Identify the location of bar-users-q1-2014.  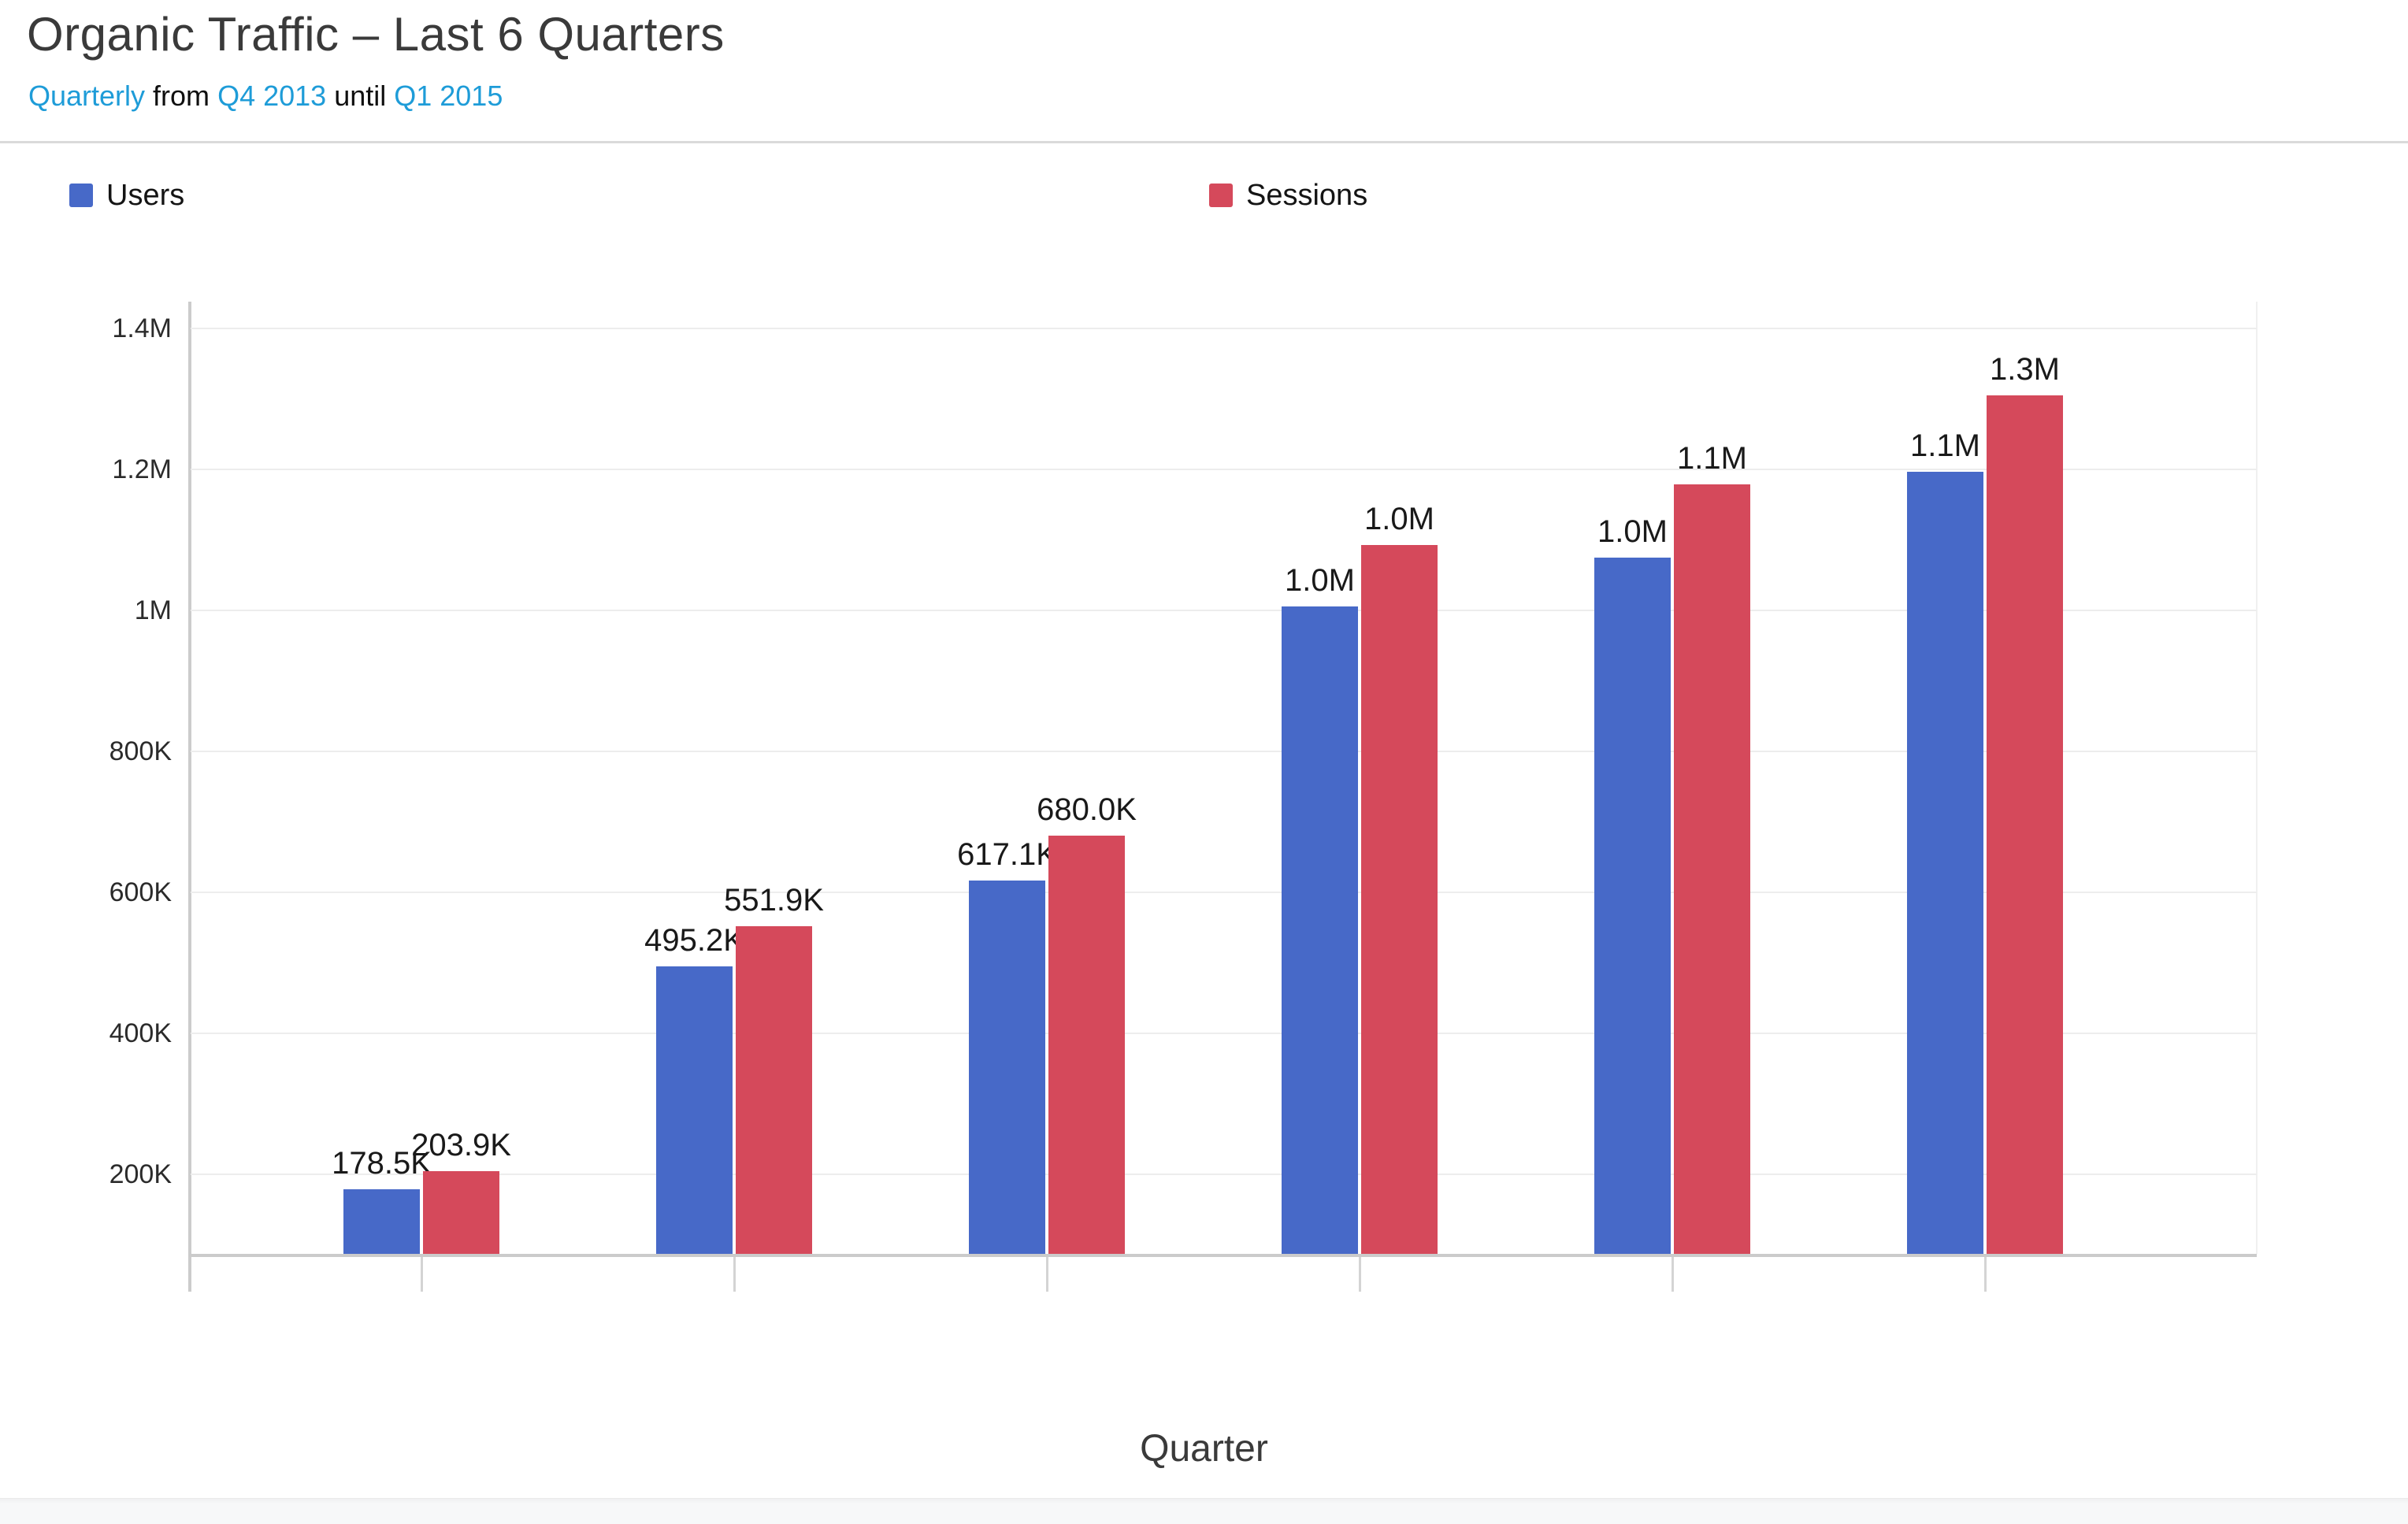
(694, 1110).